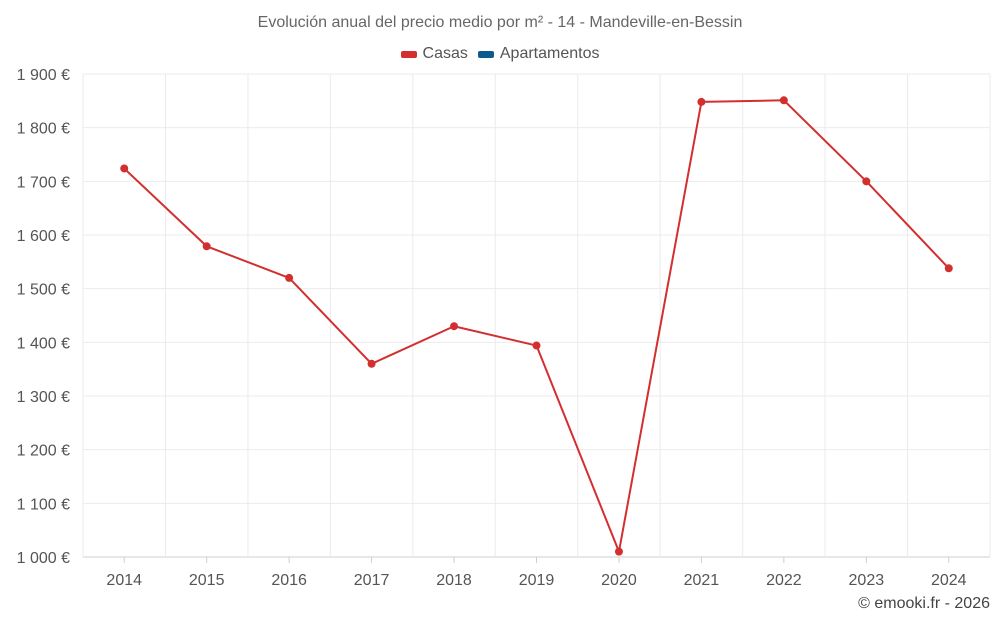 Image resolution: width=1000 pixels, height=625 pixels. What do you see at coordinates (43, 343) in the screenshot?
I see `y-tick-label: 1 400 €` at bounding box center [43, 343].